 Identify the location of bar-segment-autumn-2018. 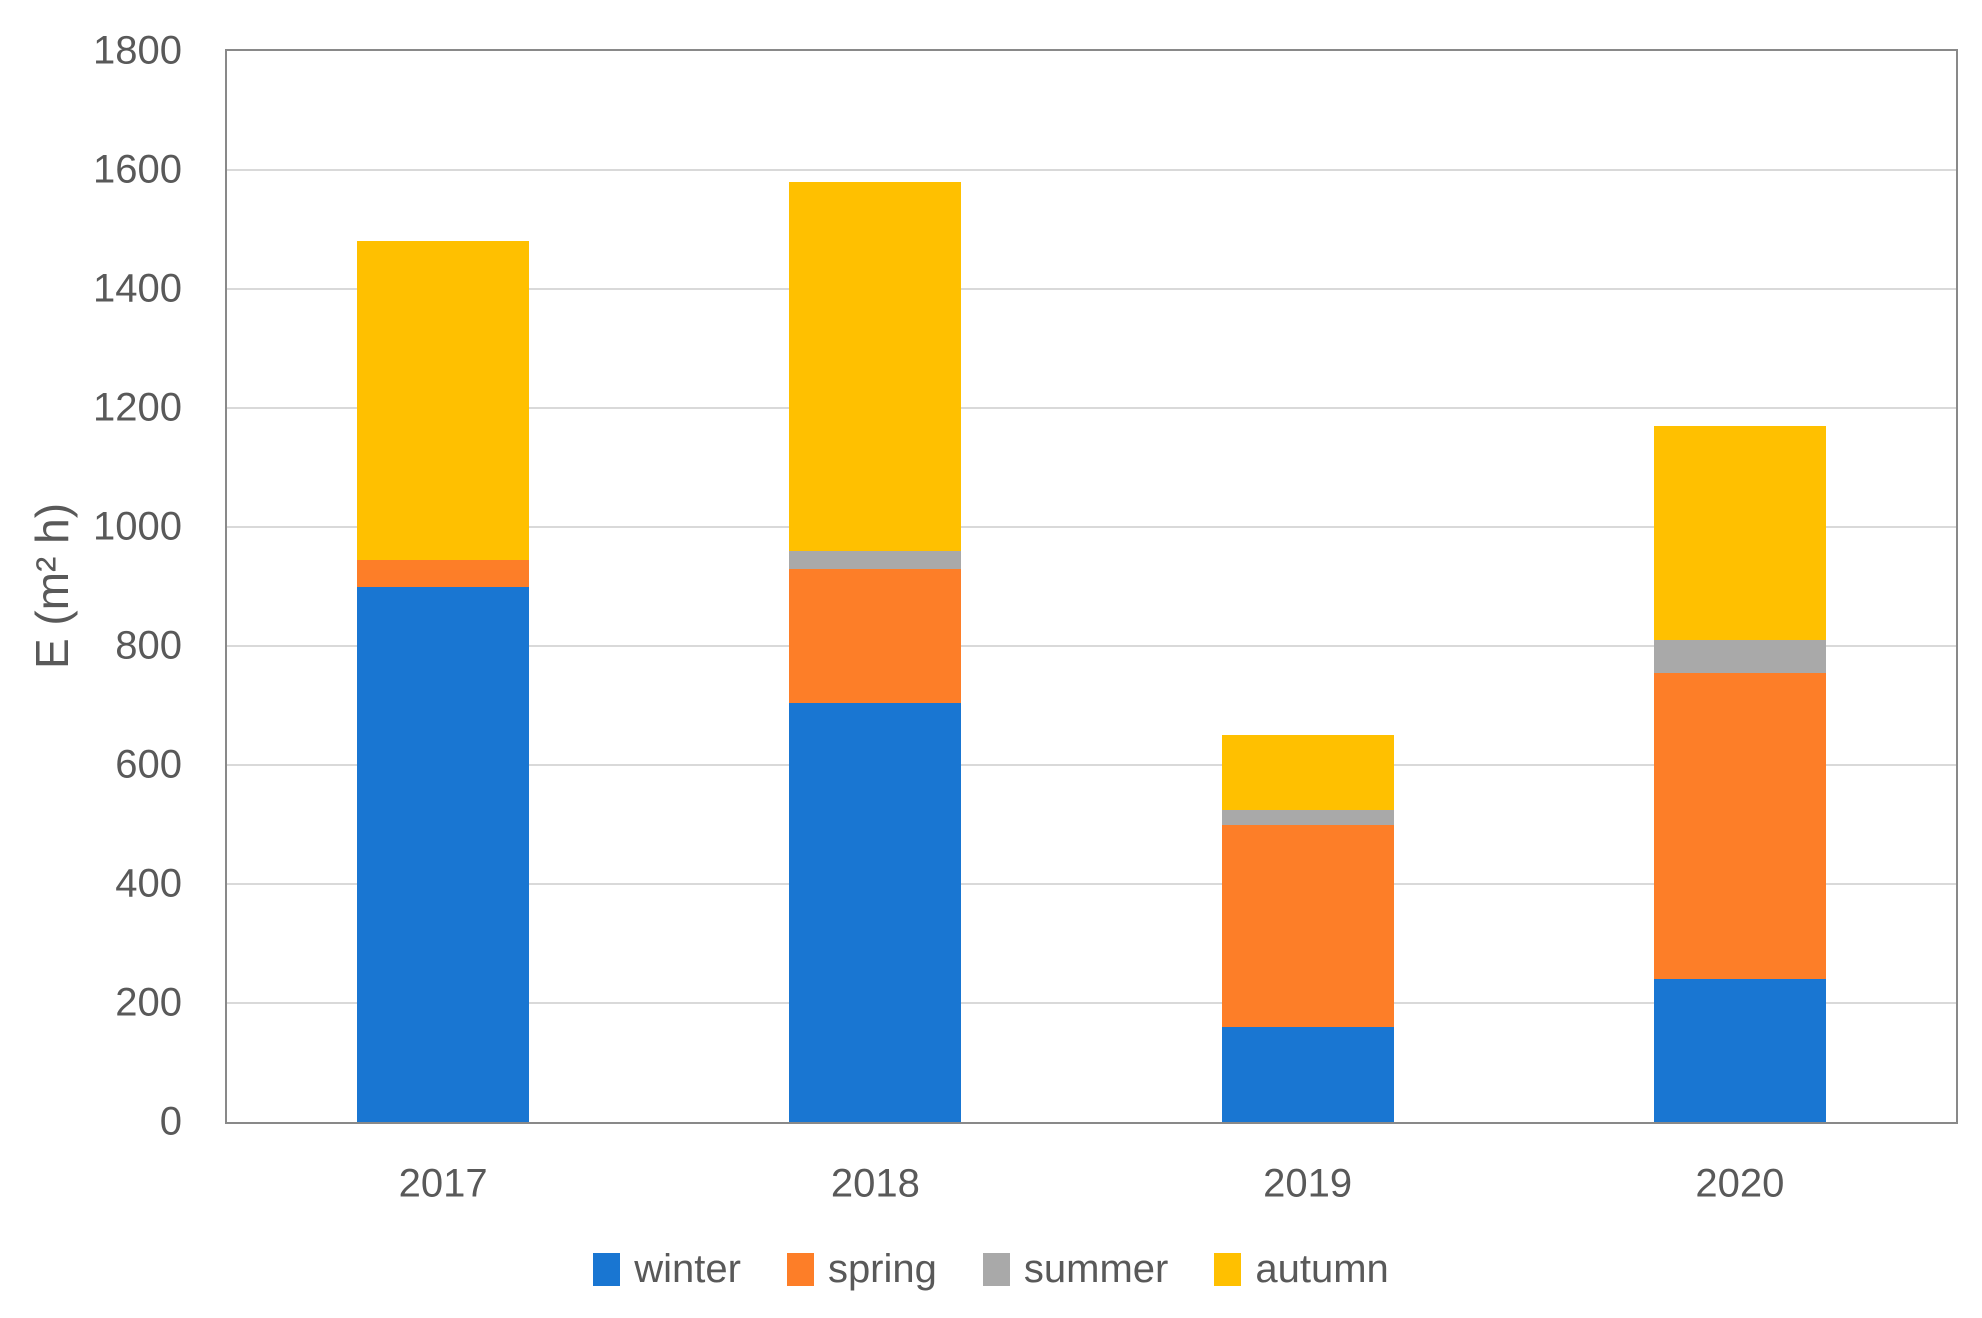
(875, 366).